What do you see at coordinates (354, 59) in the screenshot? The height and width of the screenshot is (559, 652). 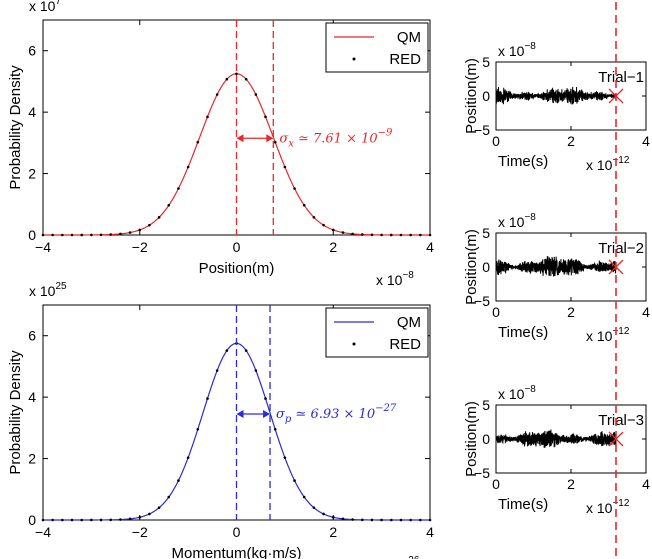 I see `legend-swatch-red` at bounding box center [354, 59].